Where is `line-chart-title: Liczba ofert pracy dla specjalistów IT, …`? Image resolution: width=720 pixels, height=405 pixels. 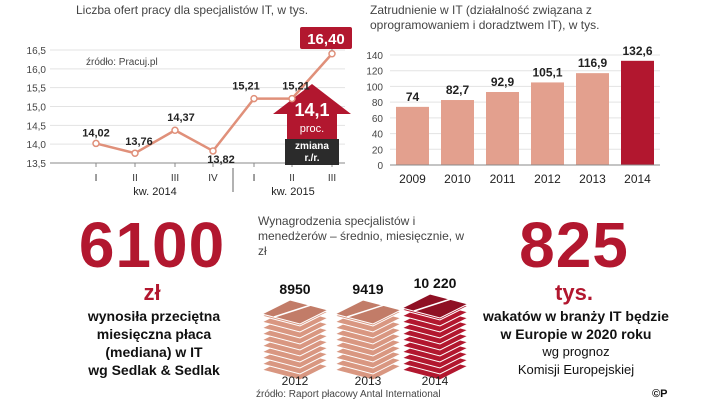 line-chart-title: Liczba ofert pracy dla specjalistów IT, … is located at coordinates (192, 10).